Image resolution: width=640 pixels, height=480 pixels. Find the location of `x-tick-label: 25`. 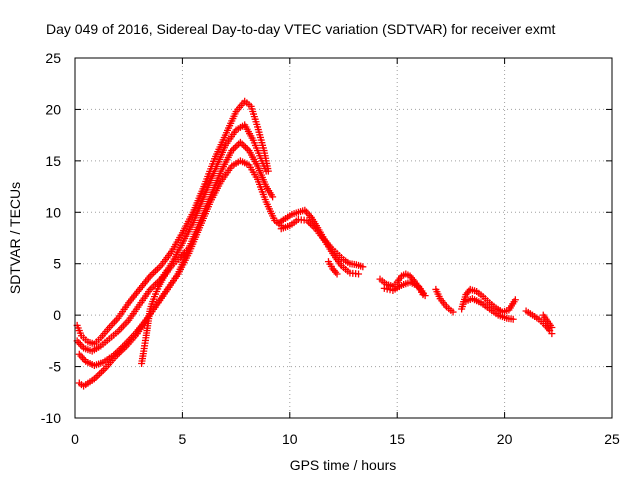

x-tick-label: 25 is located at coordinates (612, 439).